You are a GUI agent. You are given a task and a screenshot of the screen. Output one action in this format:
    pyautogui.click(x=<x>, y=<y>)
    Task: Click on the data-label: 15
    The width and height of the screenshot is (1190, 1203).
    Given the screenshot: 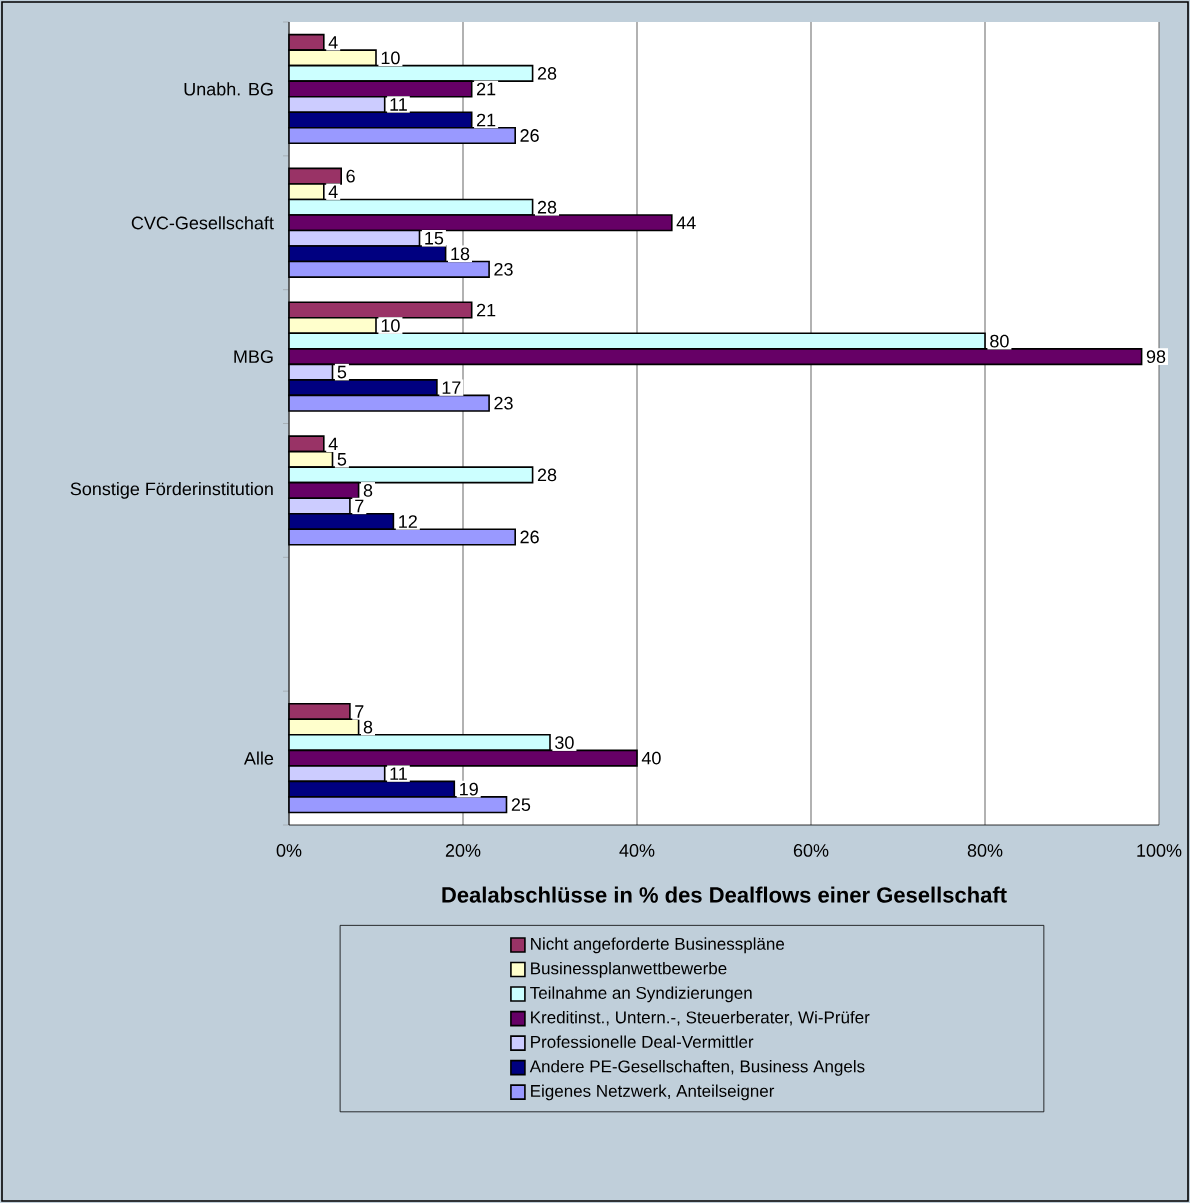 What is the action you would take?
    pyautogui.click(x=434, y=238)
    